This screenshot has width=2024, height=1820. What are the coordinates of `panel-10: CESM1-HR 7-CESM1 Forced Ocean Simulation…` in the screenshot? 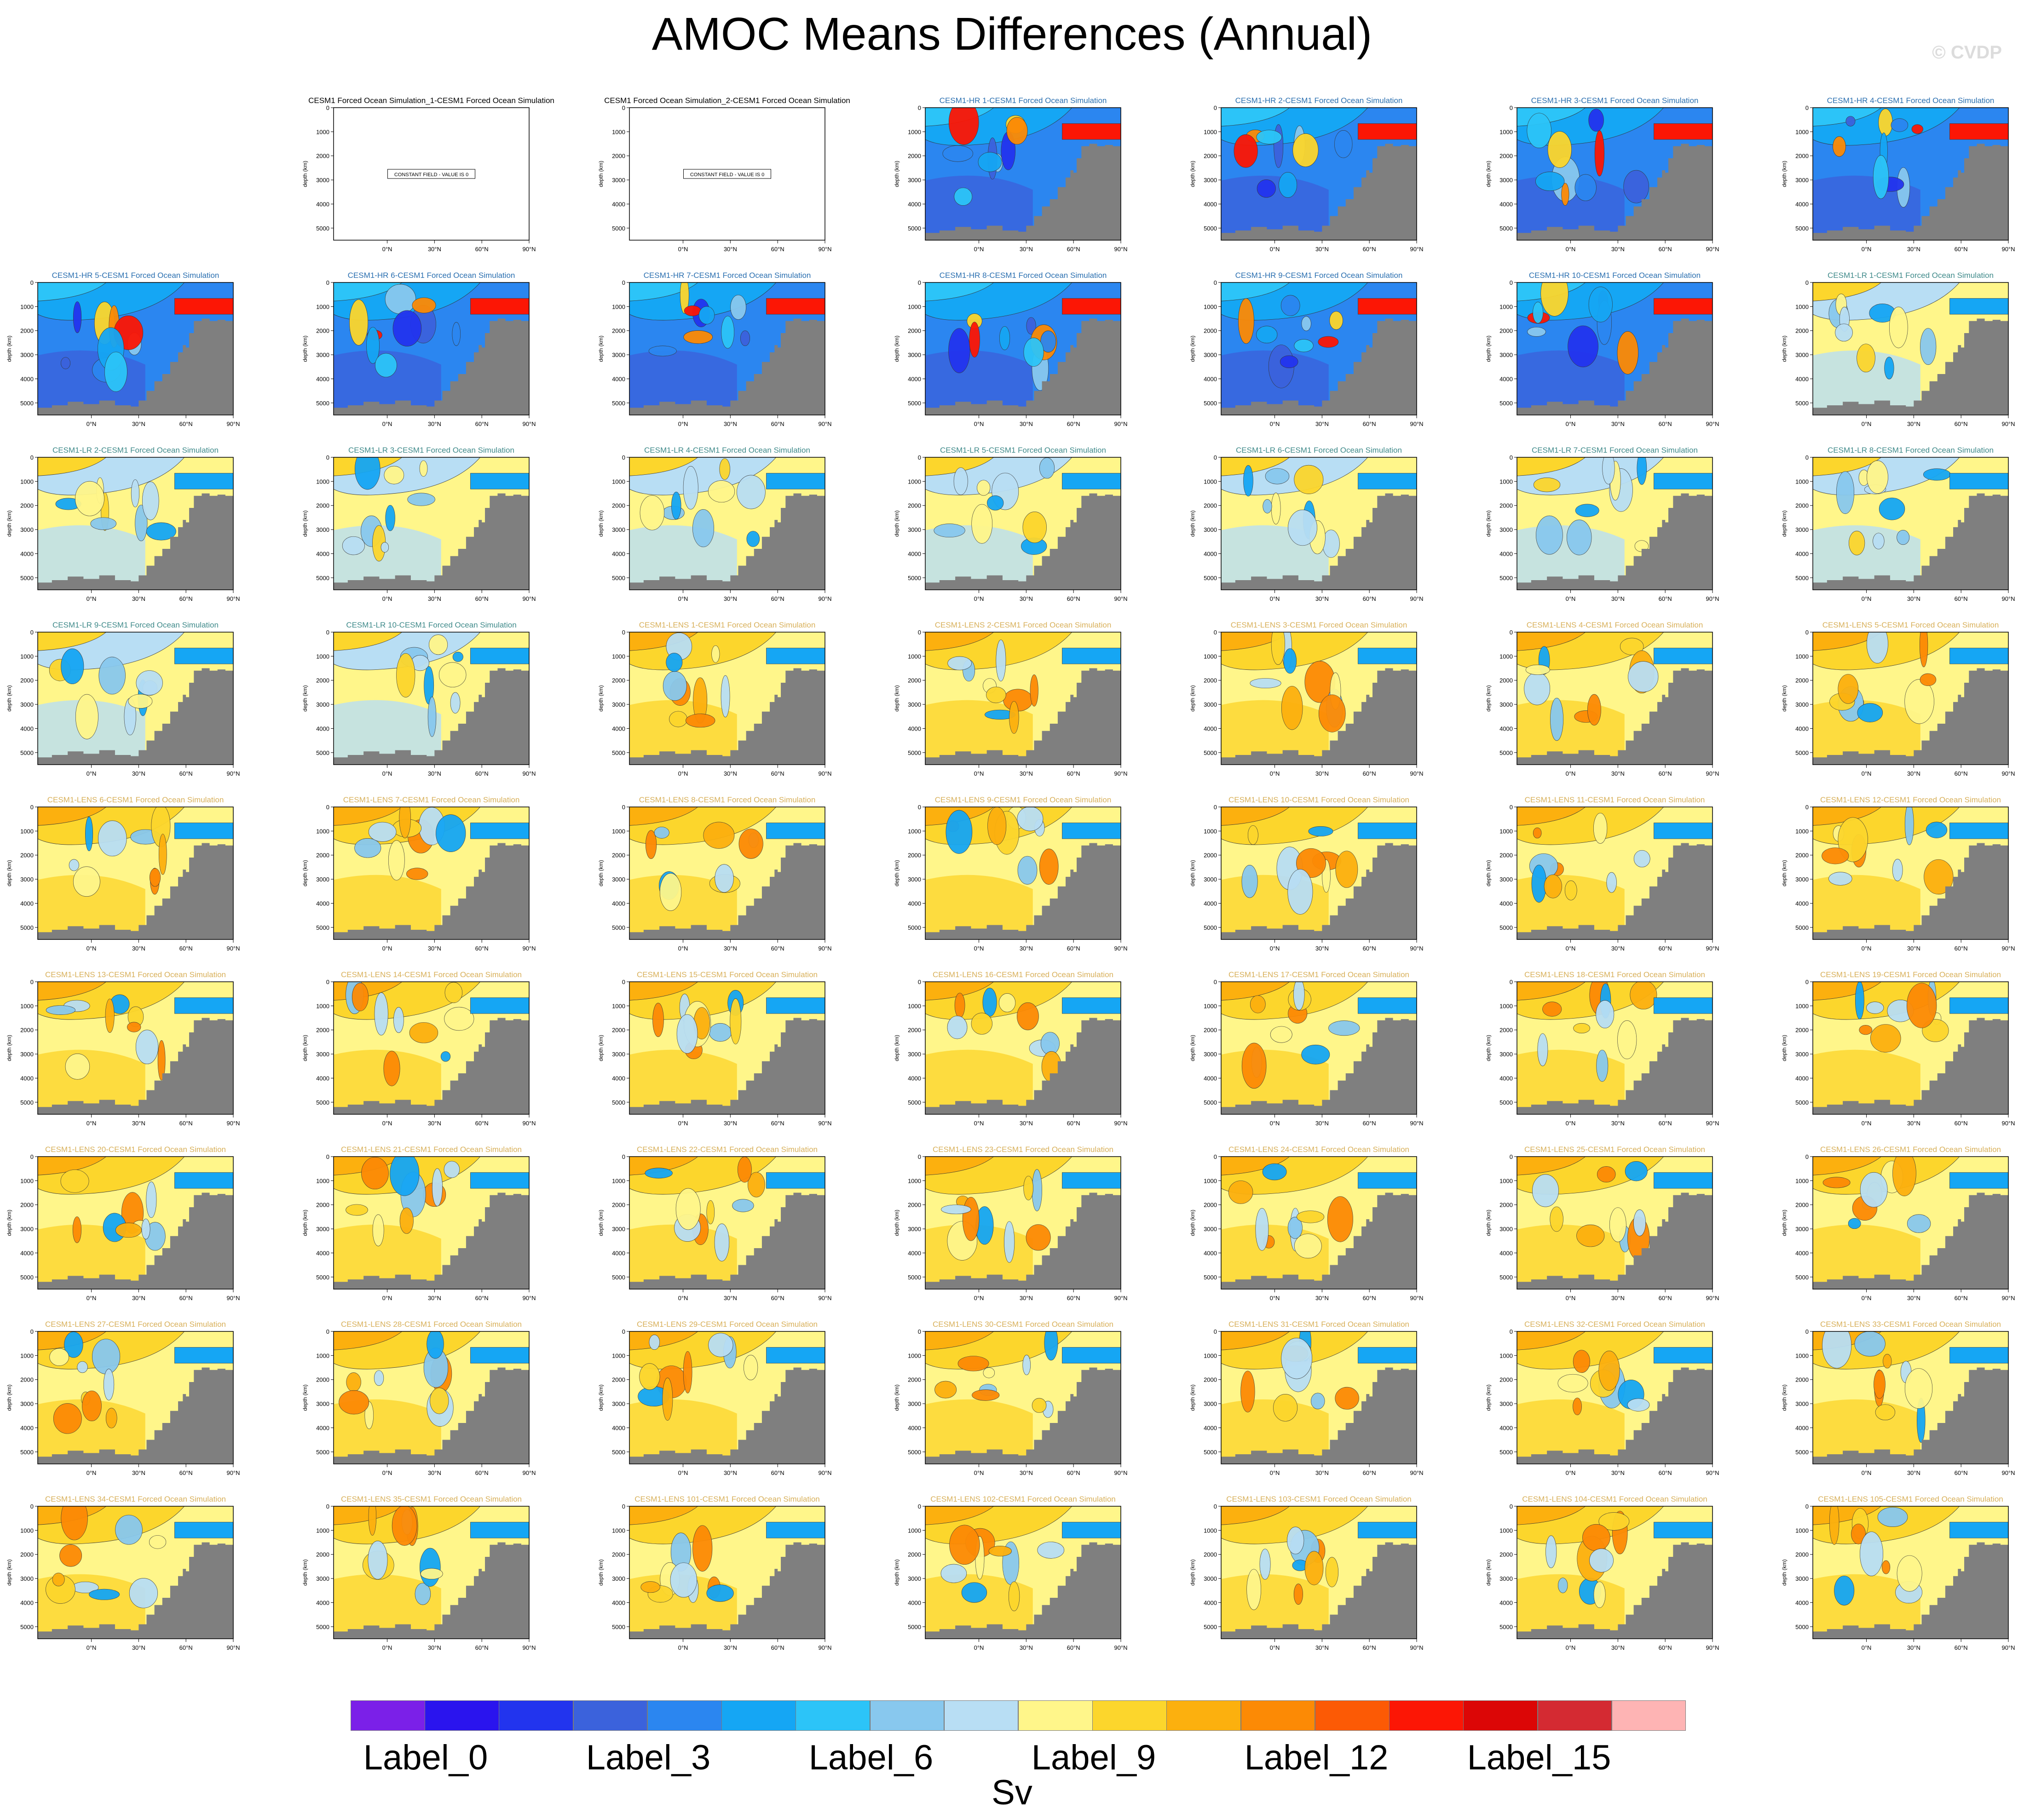 It's located at (715, 349).